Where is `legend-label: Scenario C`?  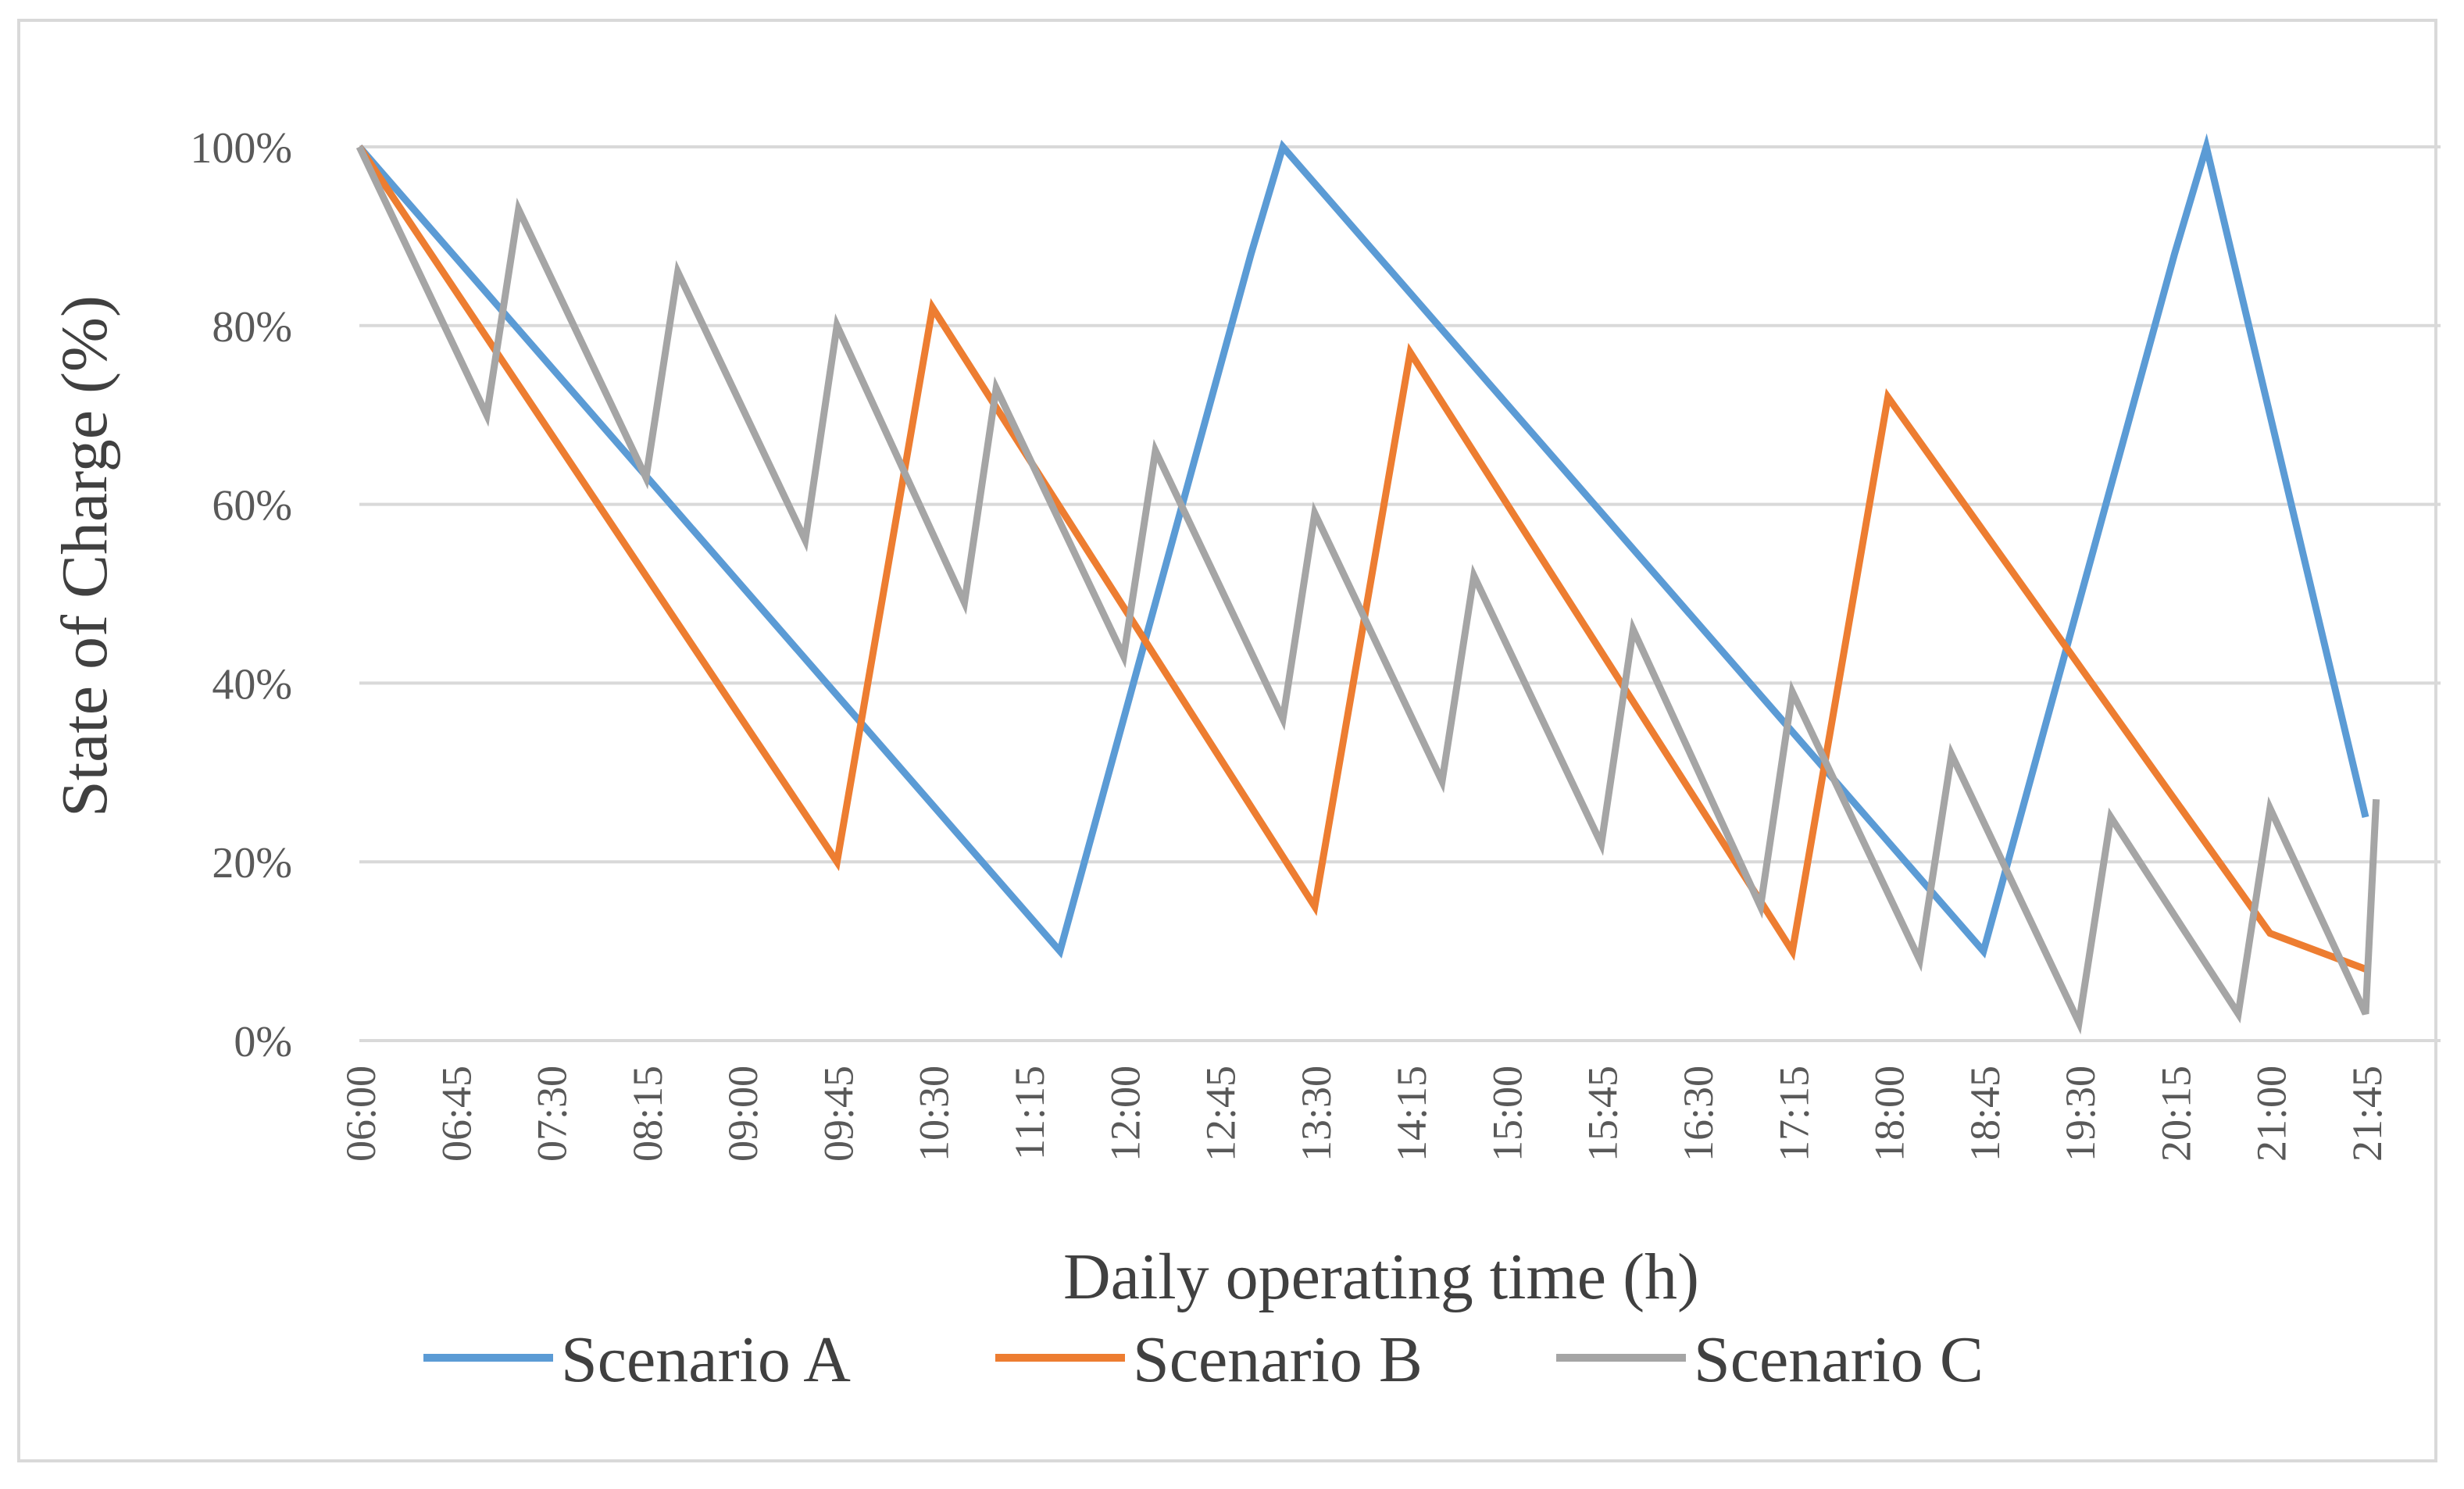
legend-label: Scenario C is located at coordinates (1839, 1359).